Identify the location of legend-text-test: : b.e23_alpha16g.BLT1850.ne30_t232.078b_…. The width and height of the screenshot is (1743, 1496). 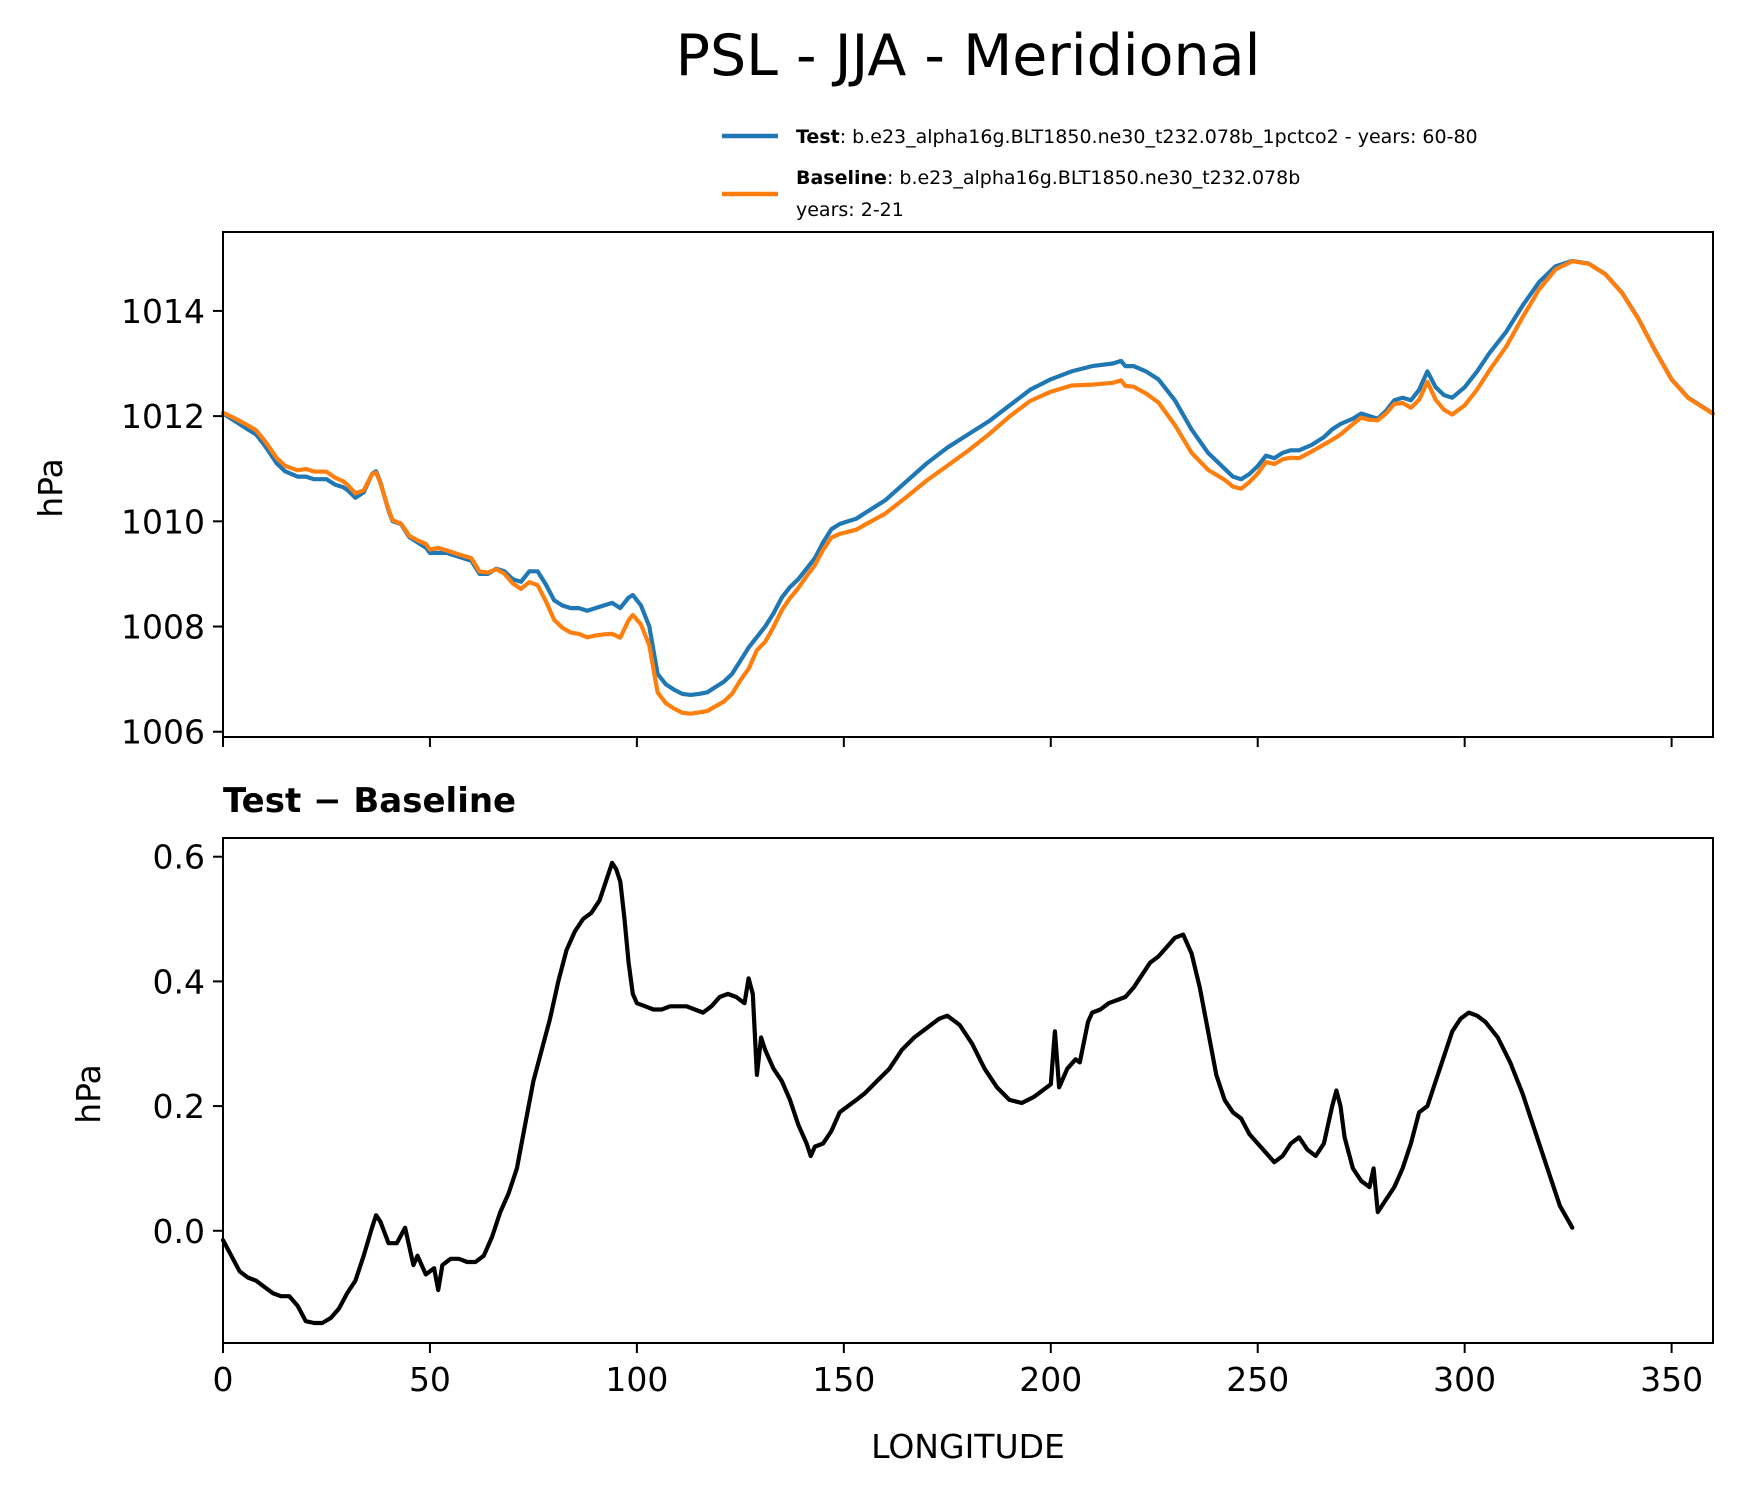
(1159, 137).